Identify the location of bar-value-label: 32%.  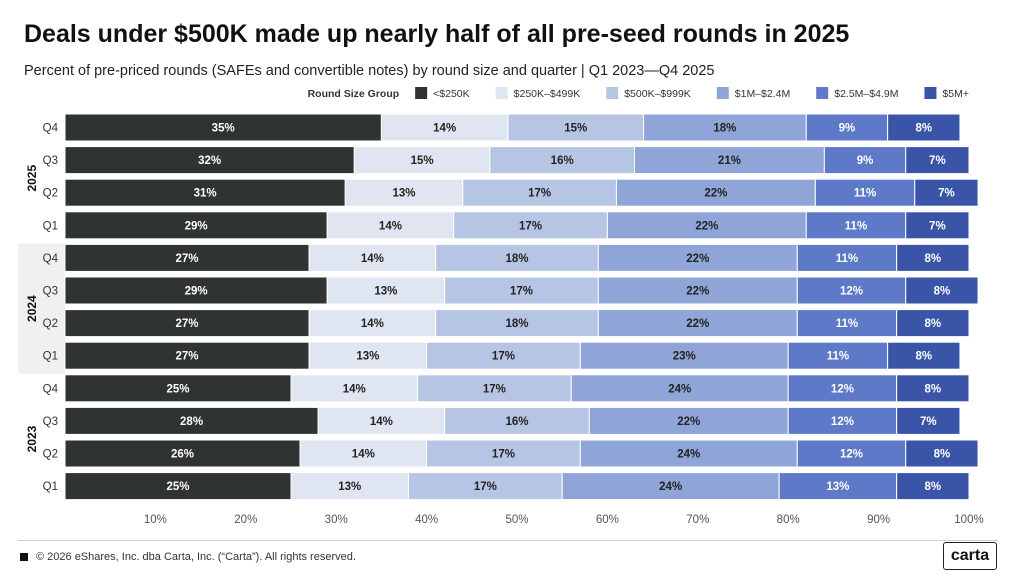
(209, 161).